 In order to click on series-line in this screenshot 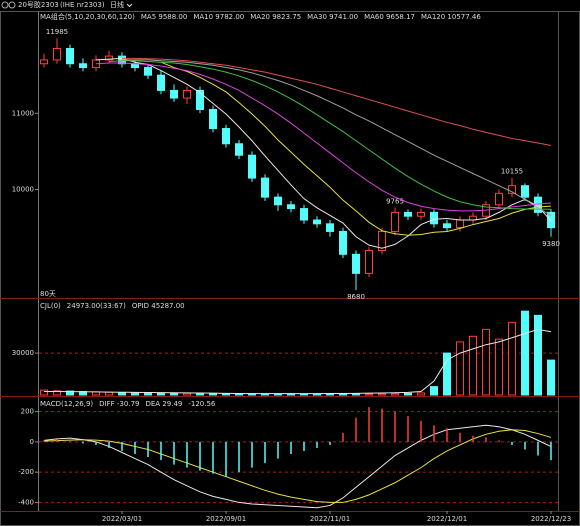, I will do `click(297, 466)`.